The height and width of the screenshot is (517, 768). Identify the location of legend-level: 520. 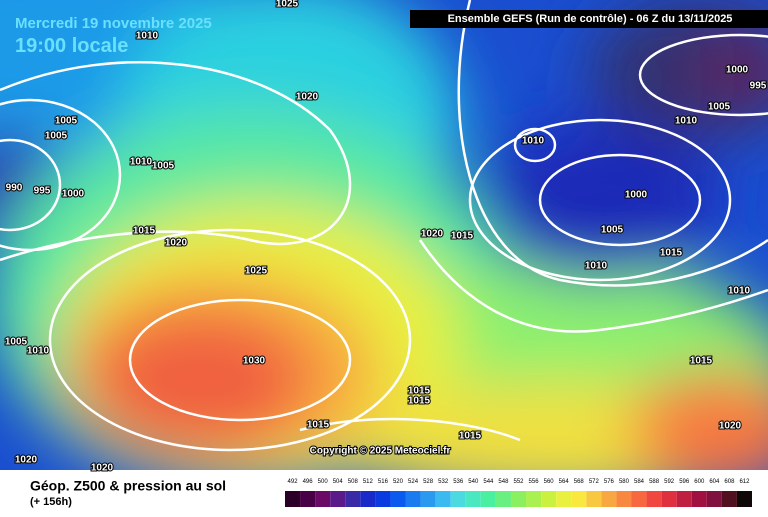
(398, 482).